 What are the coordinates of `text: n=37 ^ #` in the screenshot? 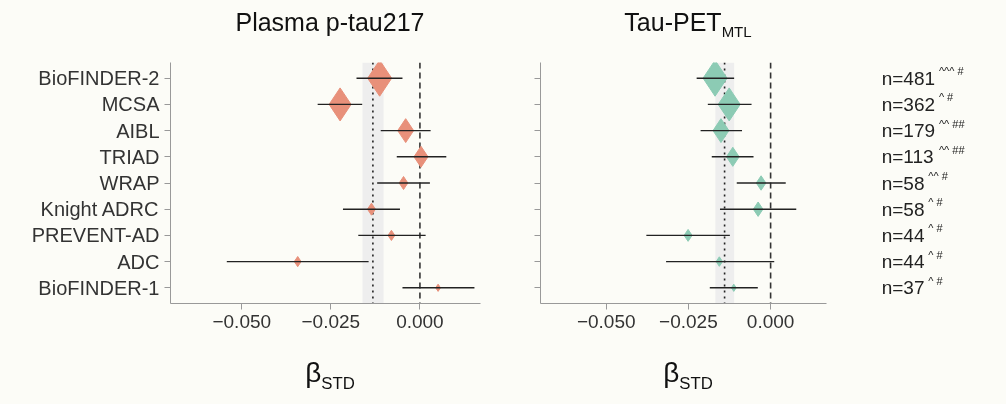 It's located at (912, 286).